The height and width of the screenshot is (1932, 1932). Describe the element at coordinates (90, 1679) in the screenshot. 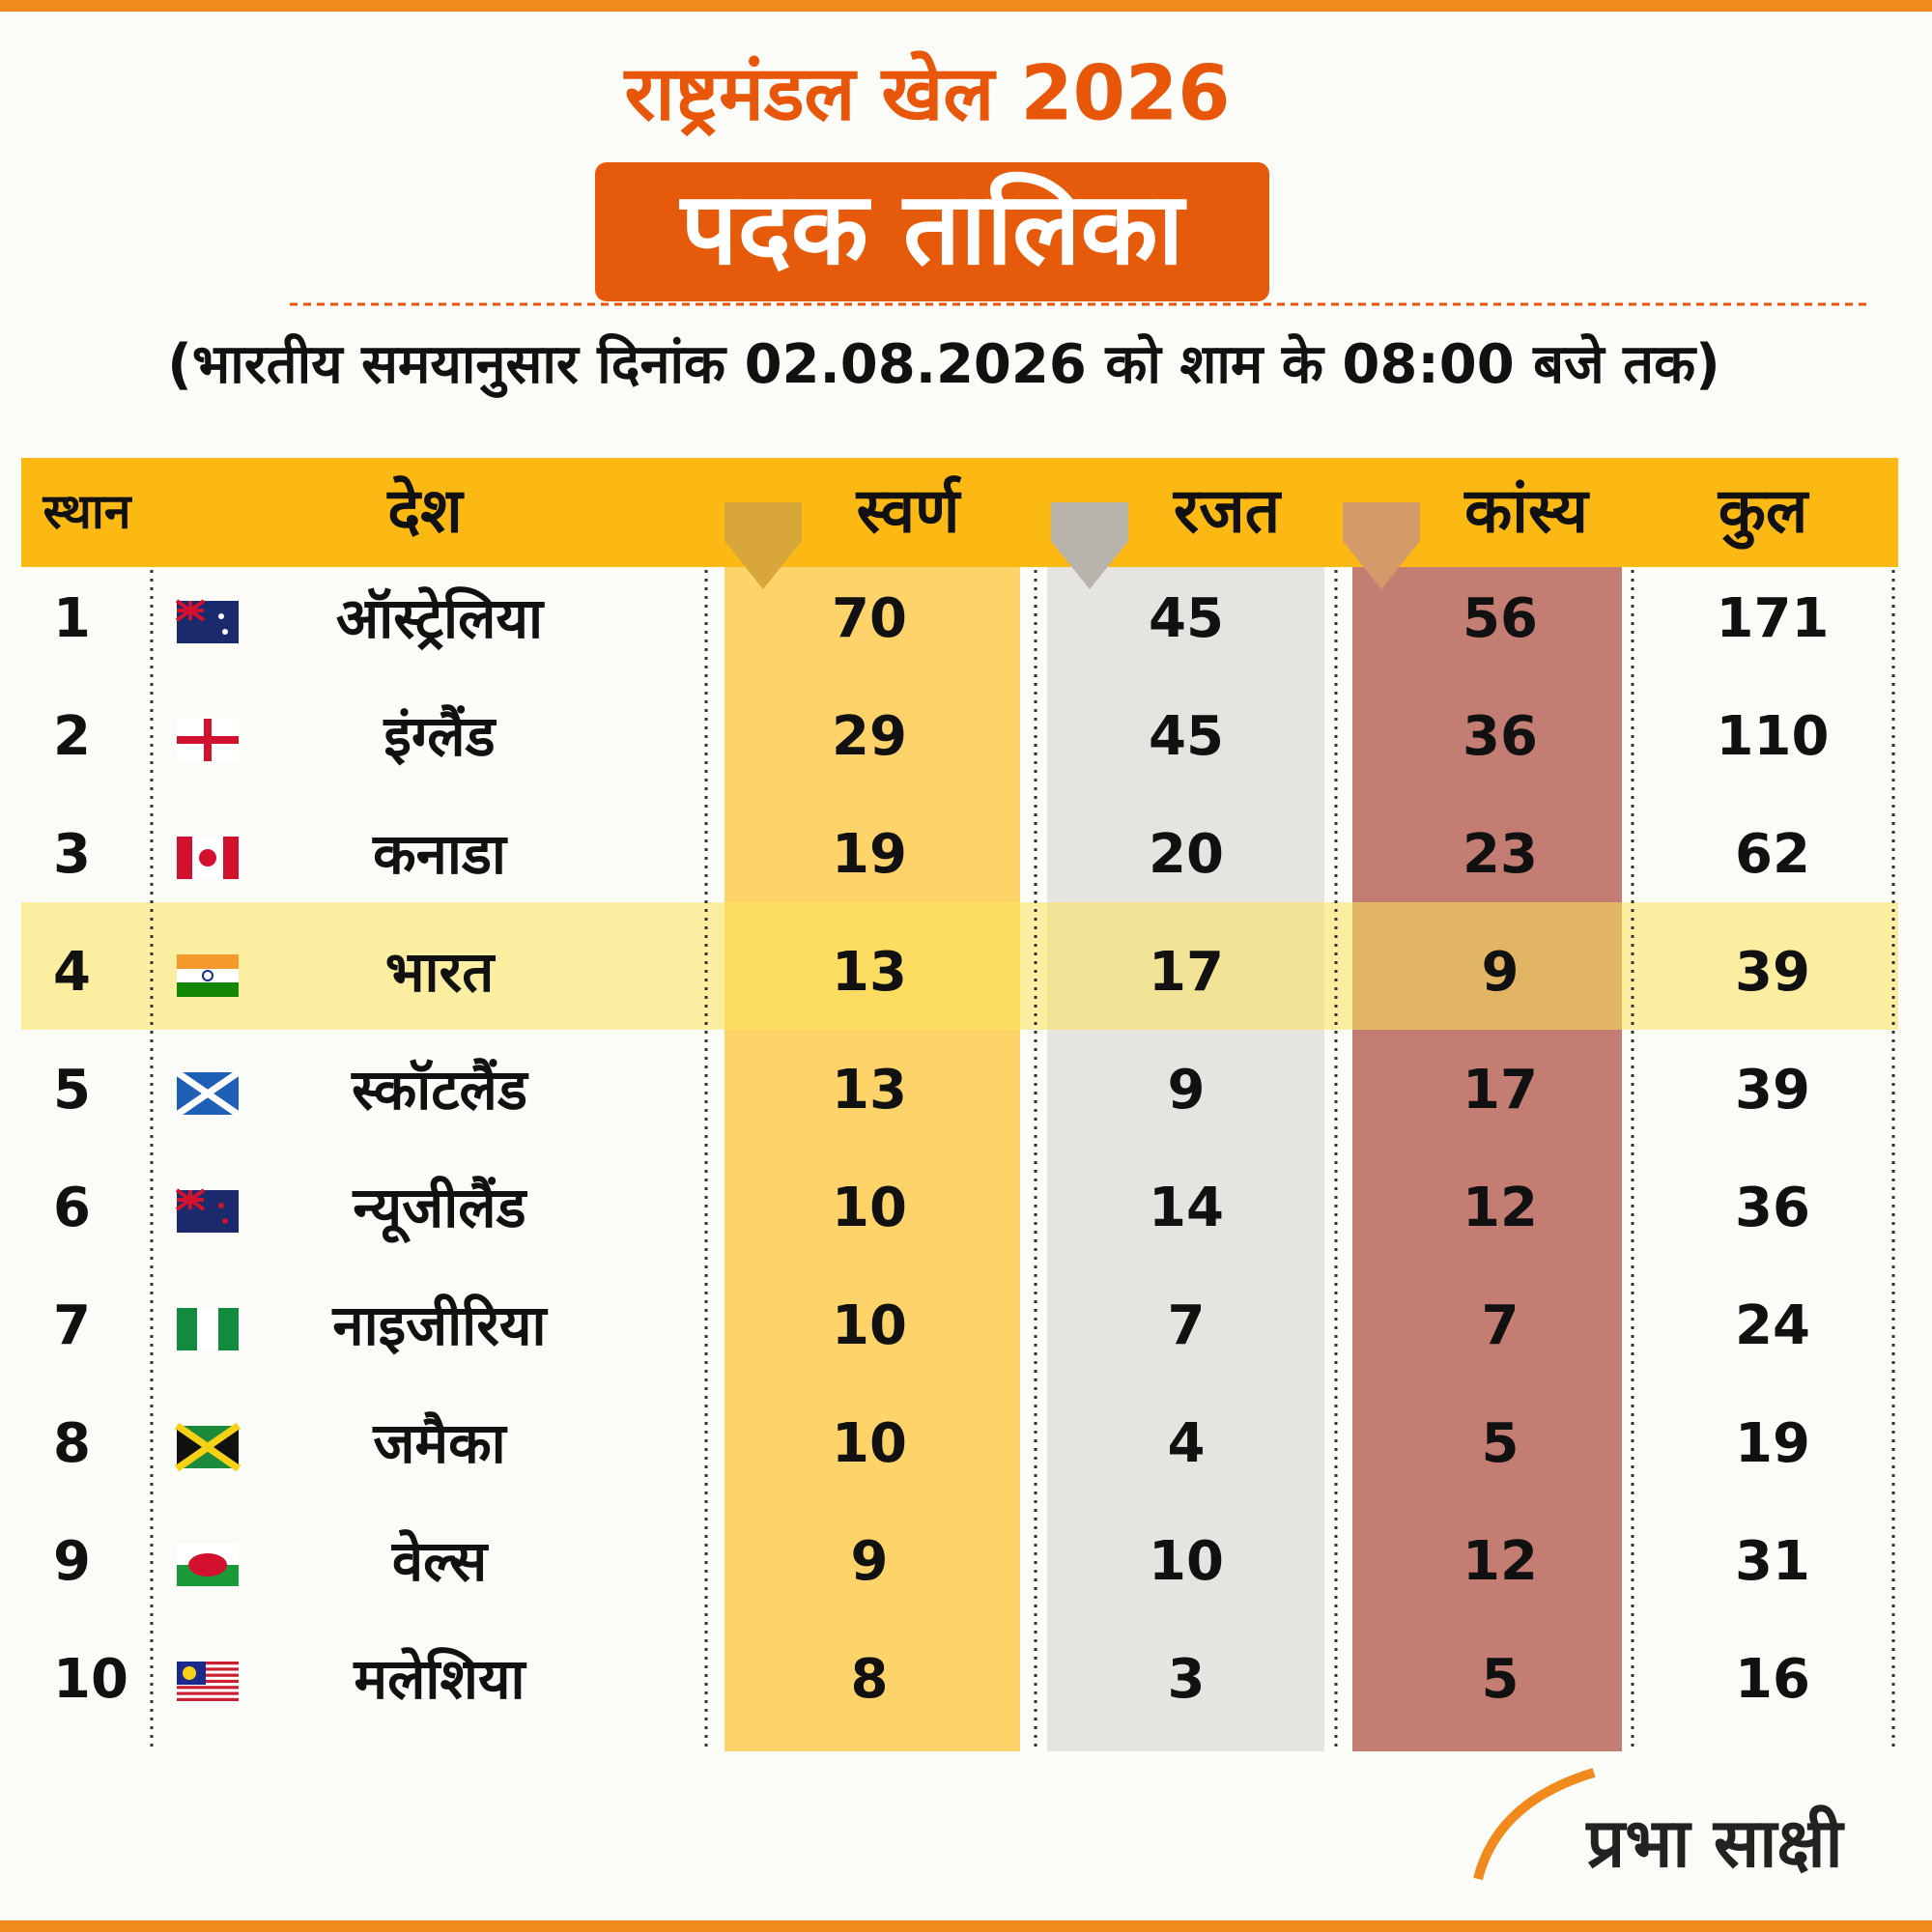

I see `rank-cell: 10` at that location.